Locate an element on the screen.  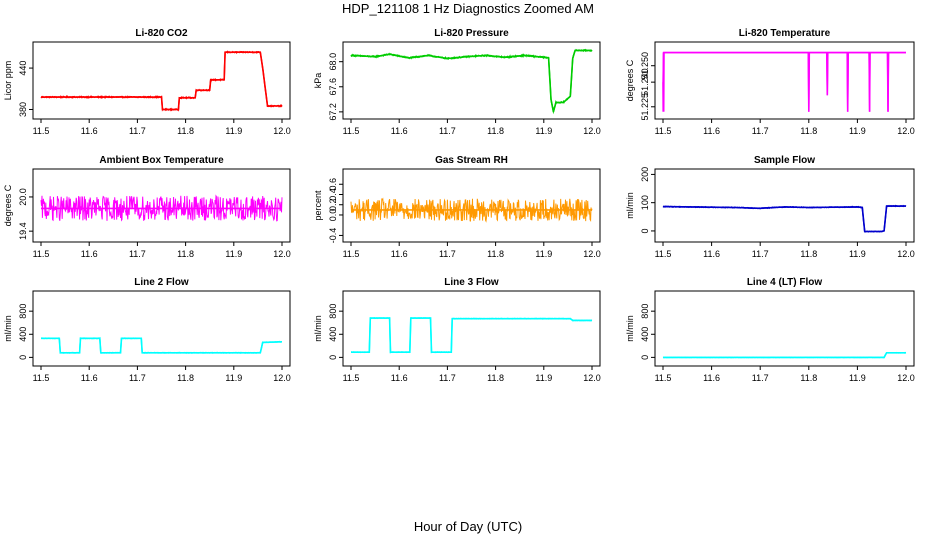
y-tick-label: 51.250 is located at coordinates (645, 66).